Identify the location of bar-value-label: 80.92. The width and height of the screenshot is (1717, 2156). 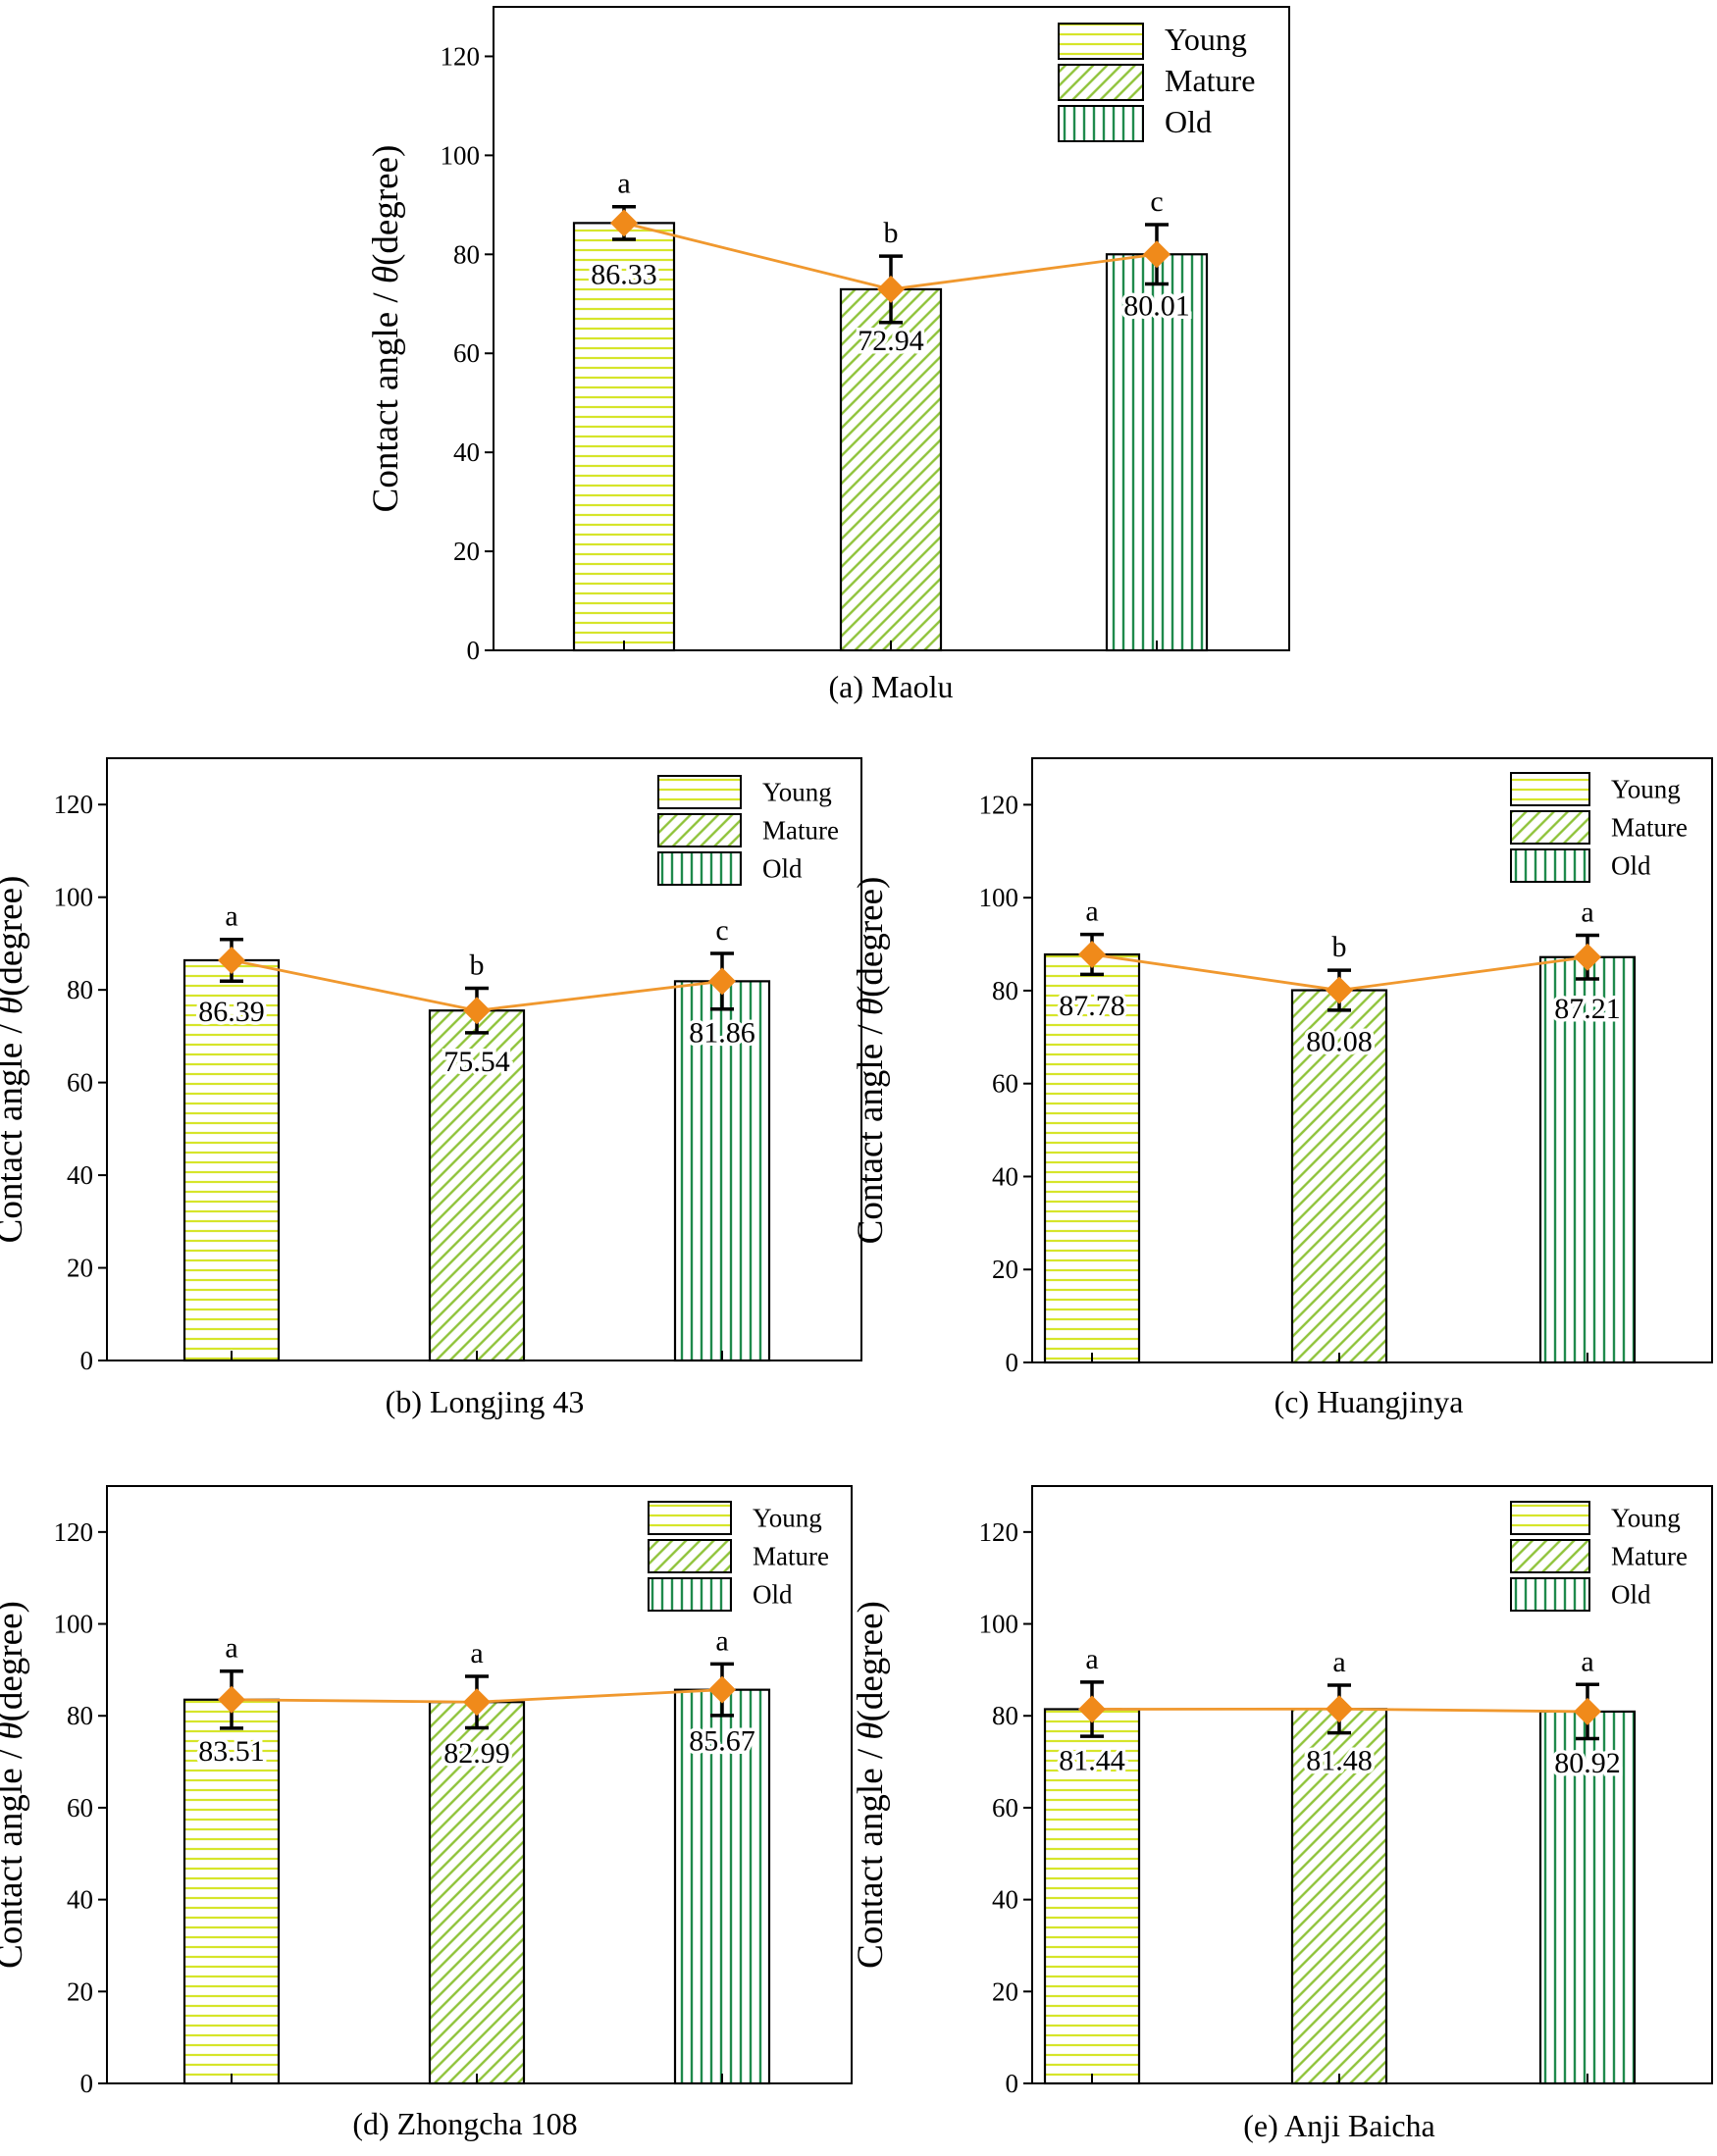
(1587, 1763).